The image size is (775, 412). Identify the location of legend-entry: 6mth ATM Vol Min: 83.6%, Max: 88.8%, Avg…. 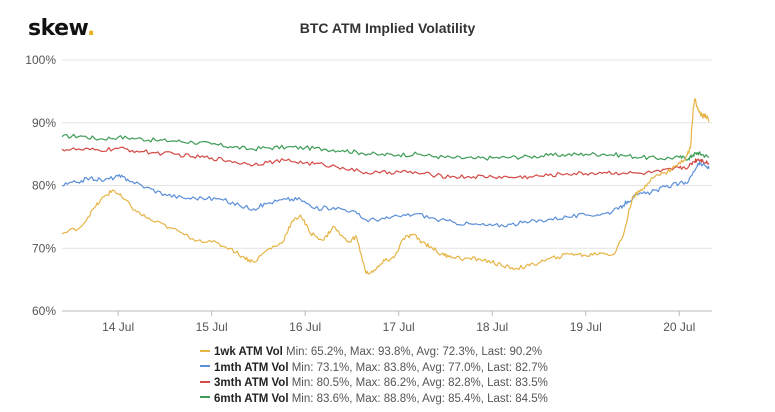
(374, 400).